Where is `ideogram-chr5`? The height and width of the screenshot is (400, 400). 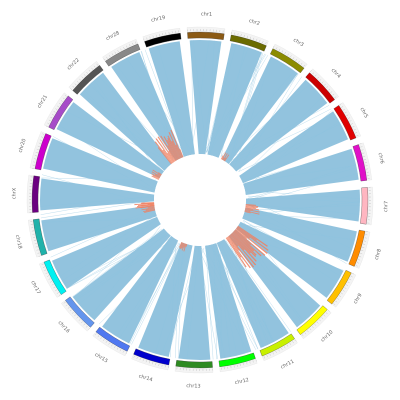 ideogram-chr5 is located at coordinates (345, 123).